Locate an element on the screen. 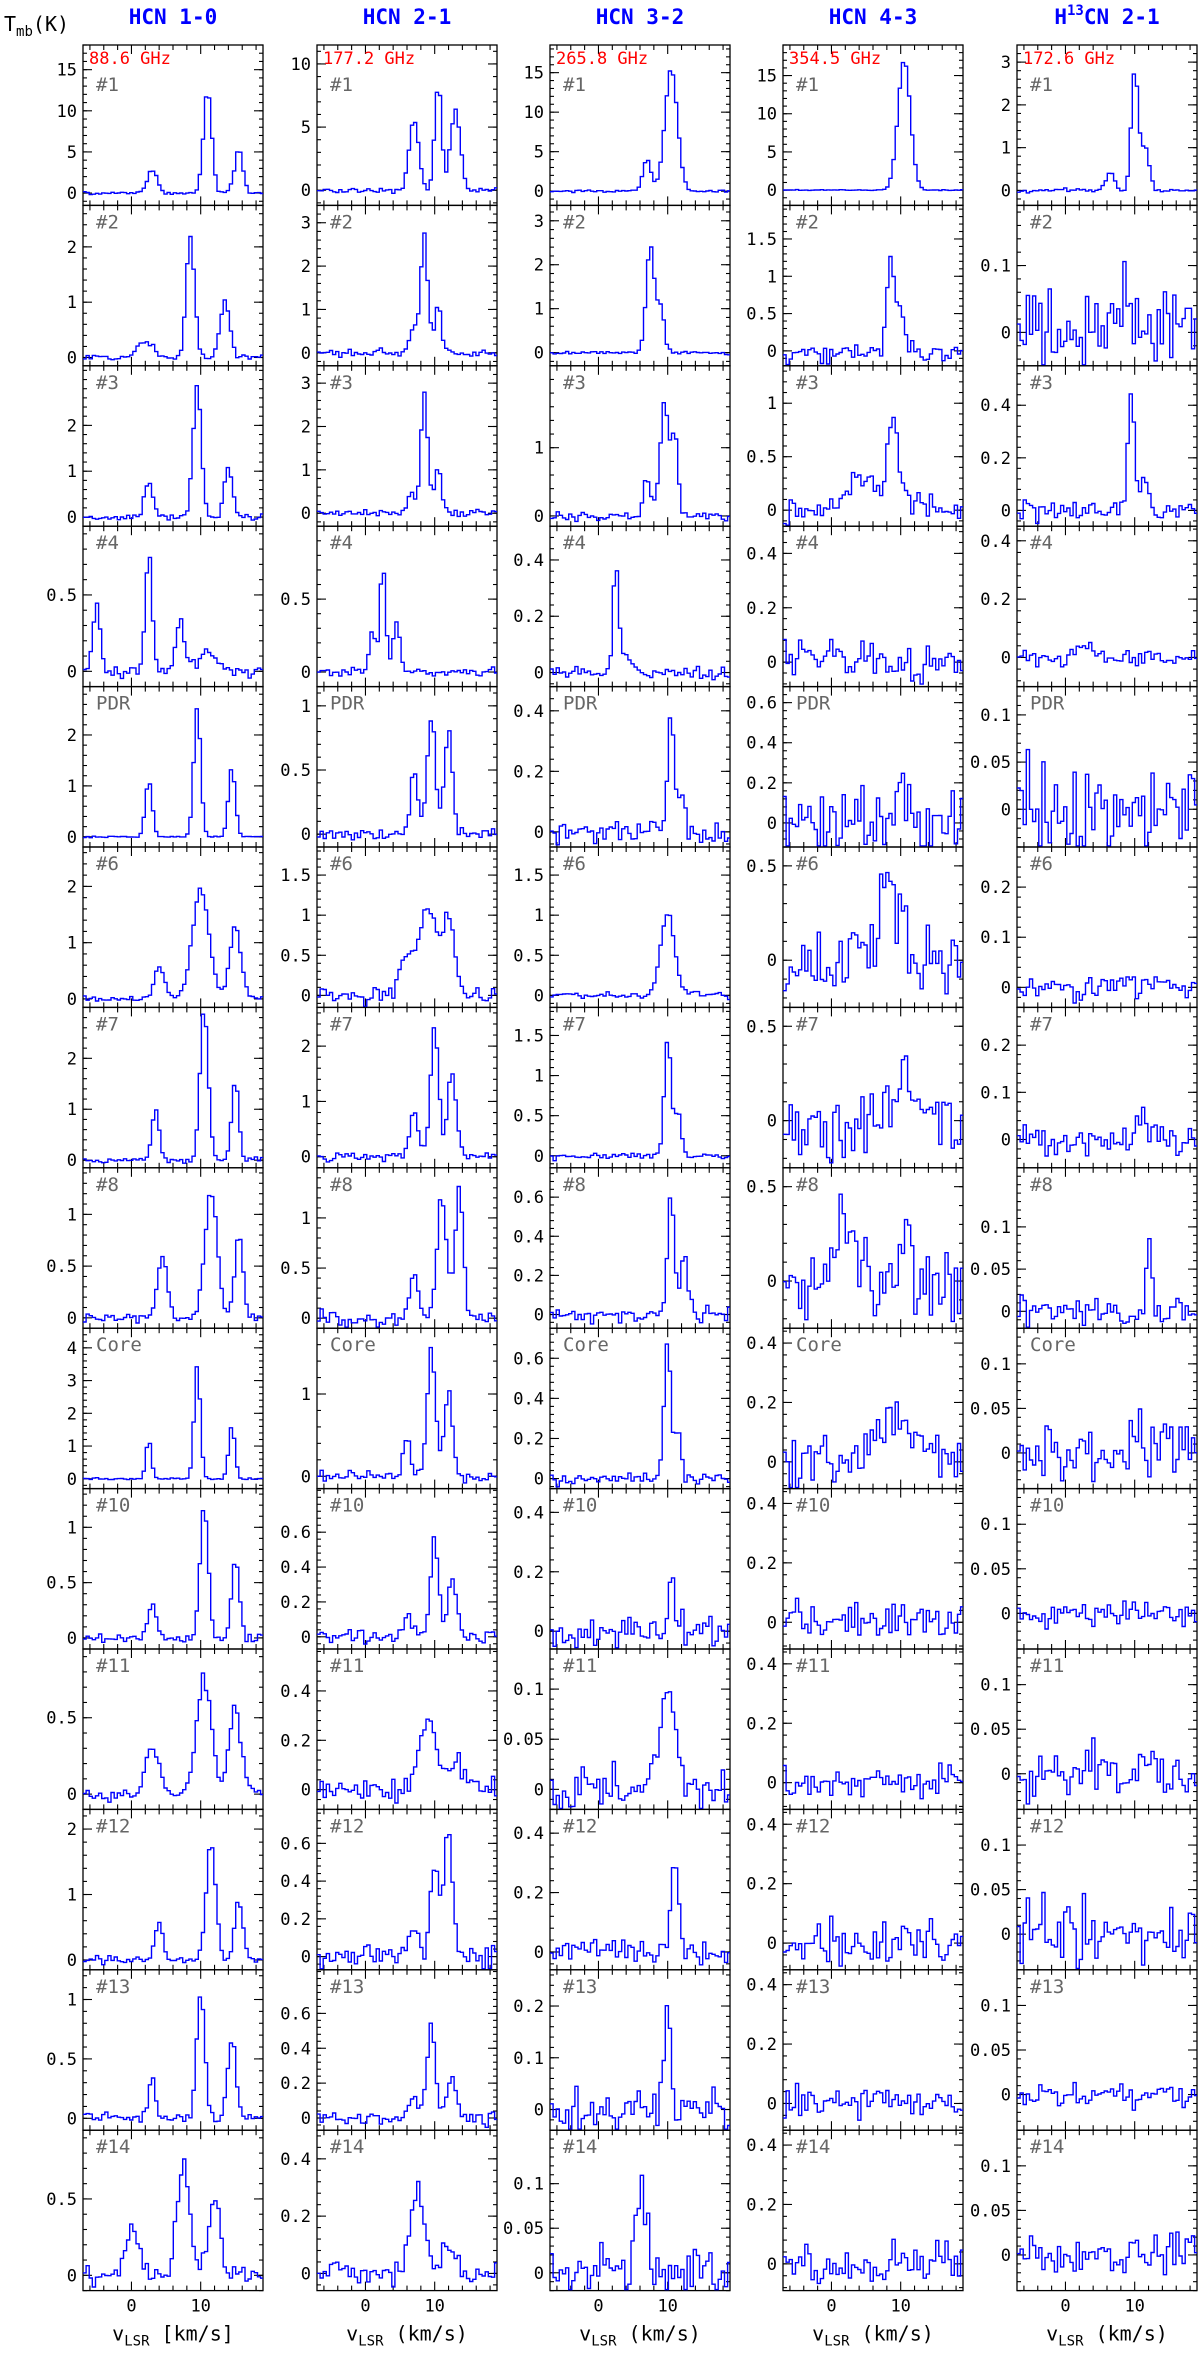 The image size is (1200, 2362). panel-label: #3 is located at coordinates (807, 383).